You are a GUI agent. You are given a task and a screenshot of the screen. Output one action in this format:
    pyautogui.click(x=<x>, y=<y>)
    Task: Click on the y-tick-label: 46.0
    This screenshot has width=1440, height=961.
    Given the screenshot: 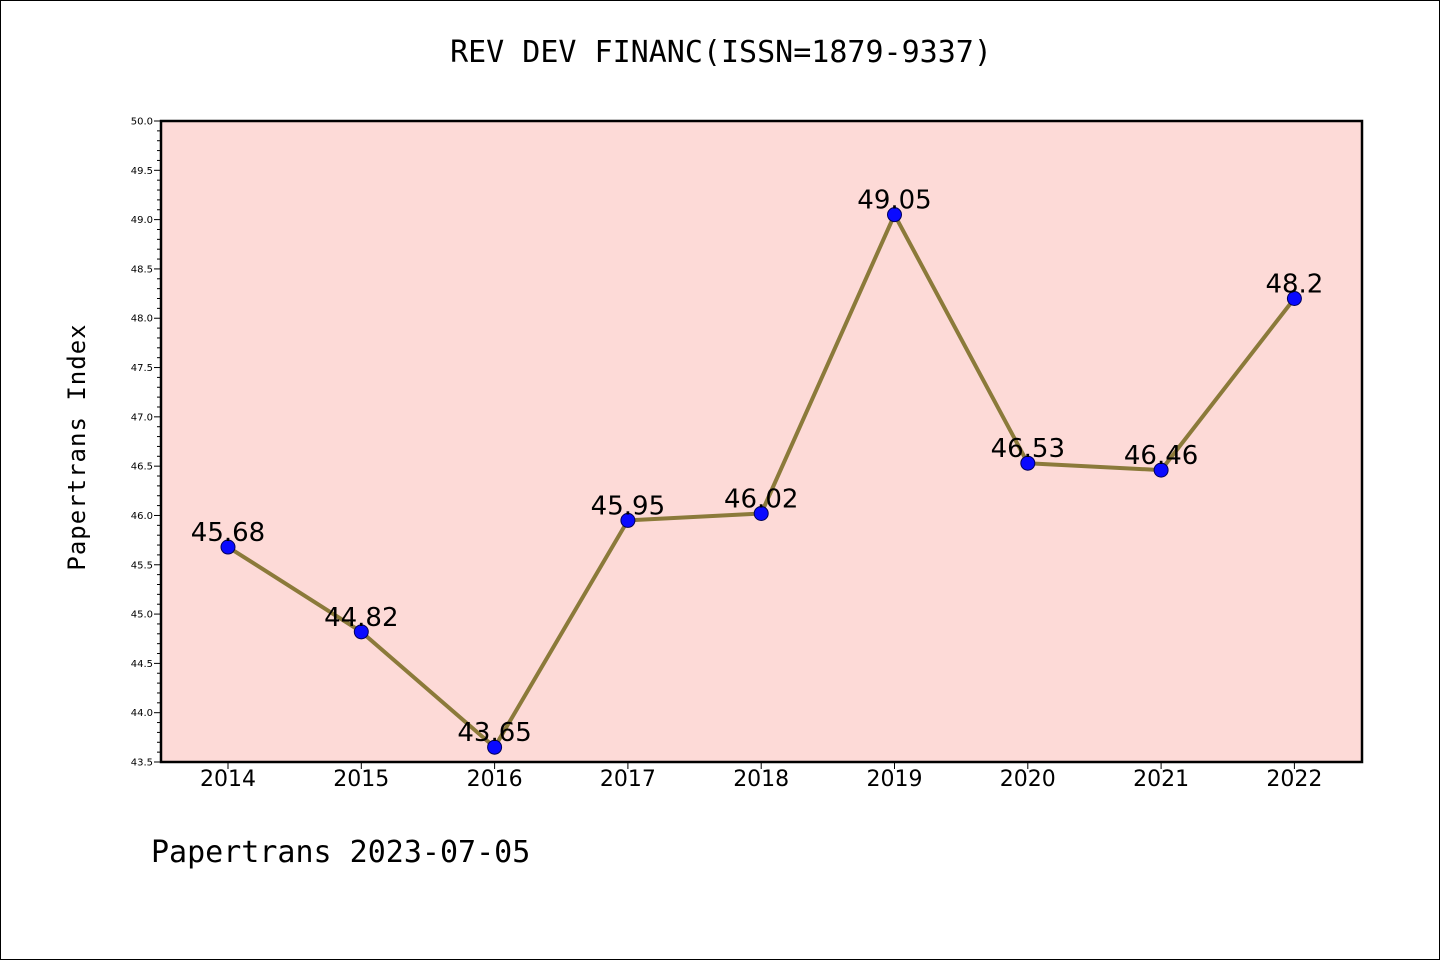 What is the action you would take?
    pyautogui.click(x=142, y=516)
    